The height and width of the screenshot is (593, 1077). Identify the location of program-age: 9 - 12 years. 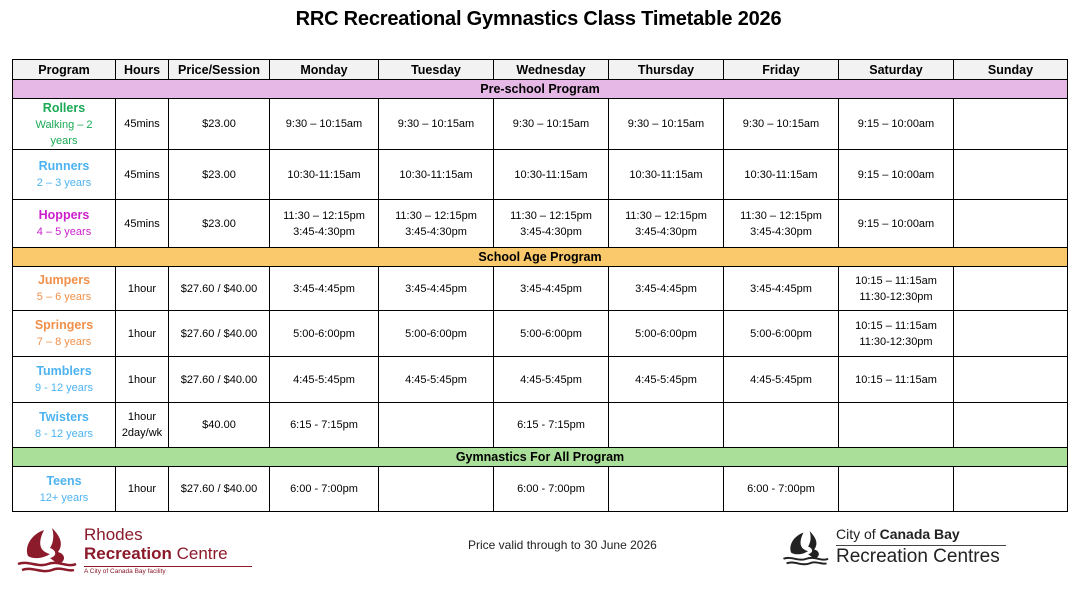
(64, 388).